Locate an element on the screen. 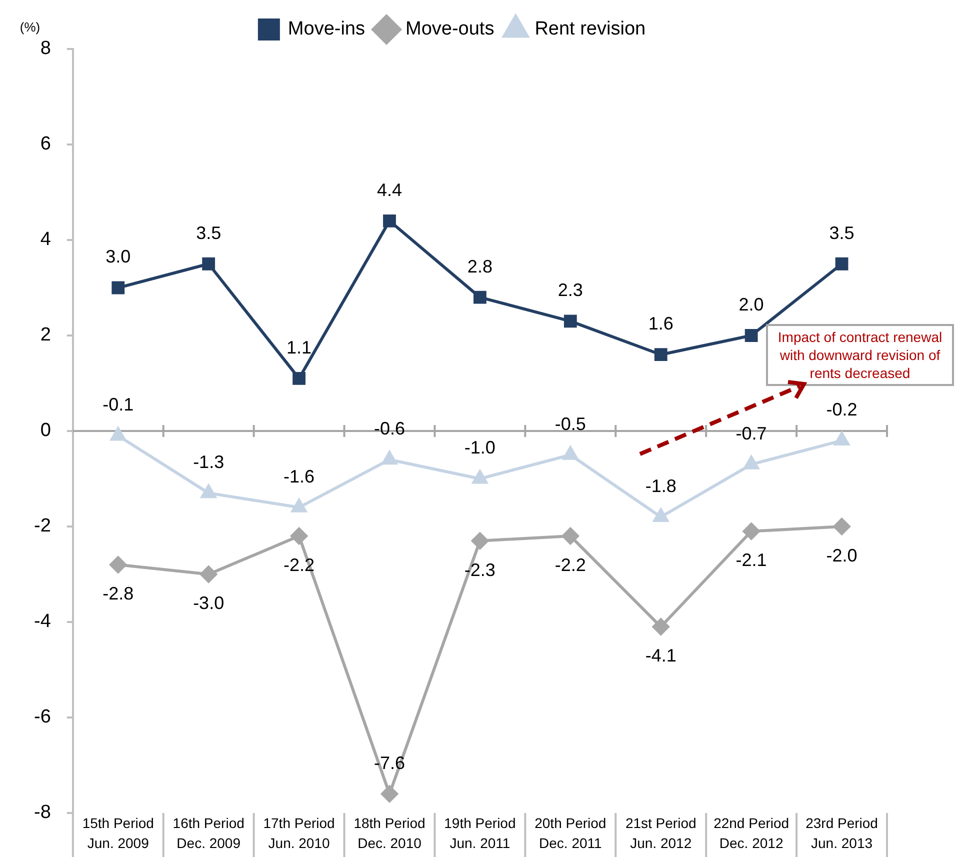 This screenshot has width=955, height=857. data-label: -1.0 is located at coordinates (480, 448).